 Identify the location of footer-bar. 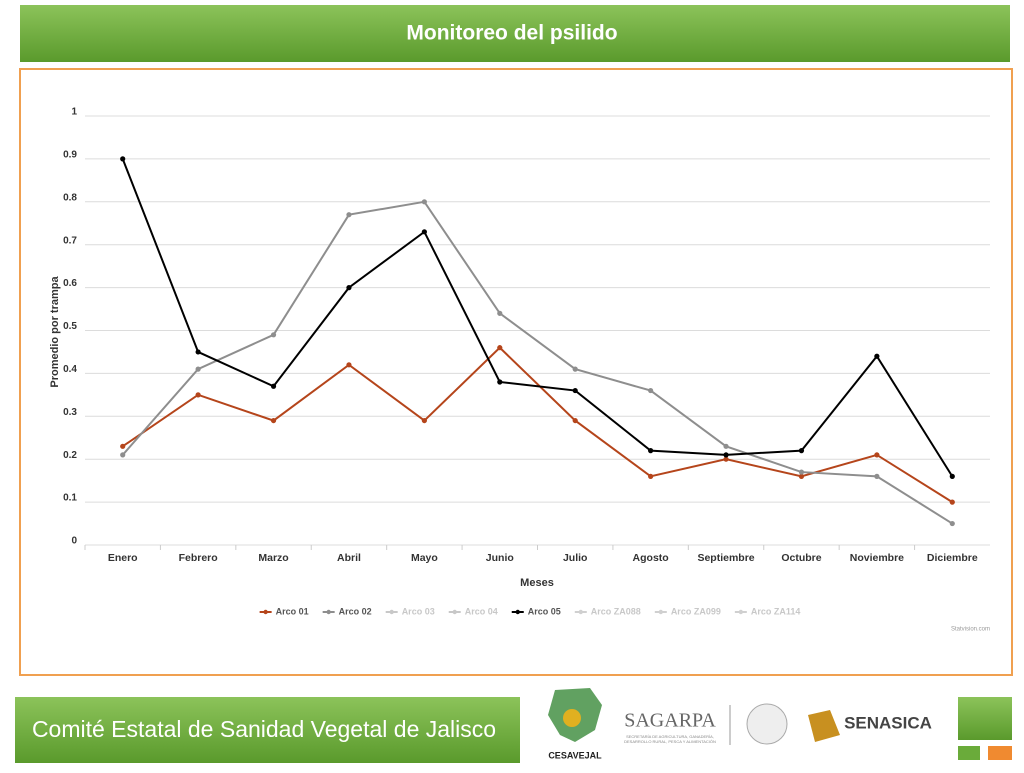
(267, 730).